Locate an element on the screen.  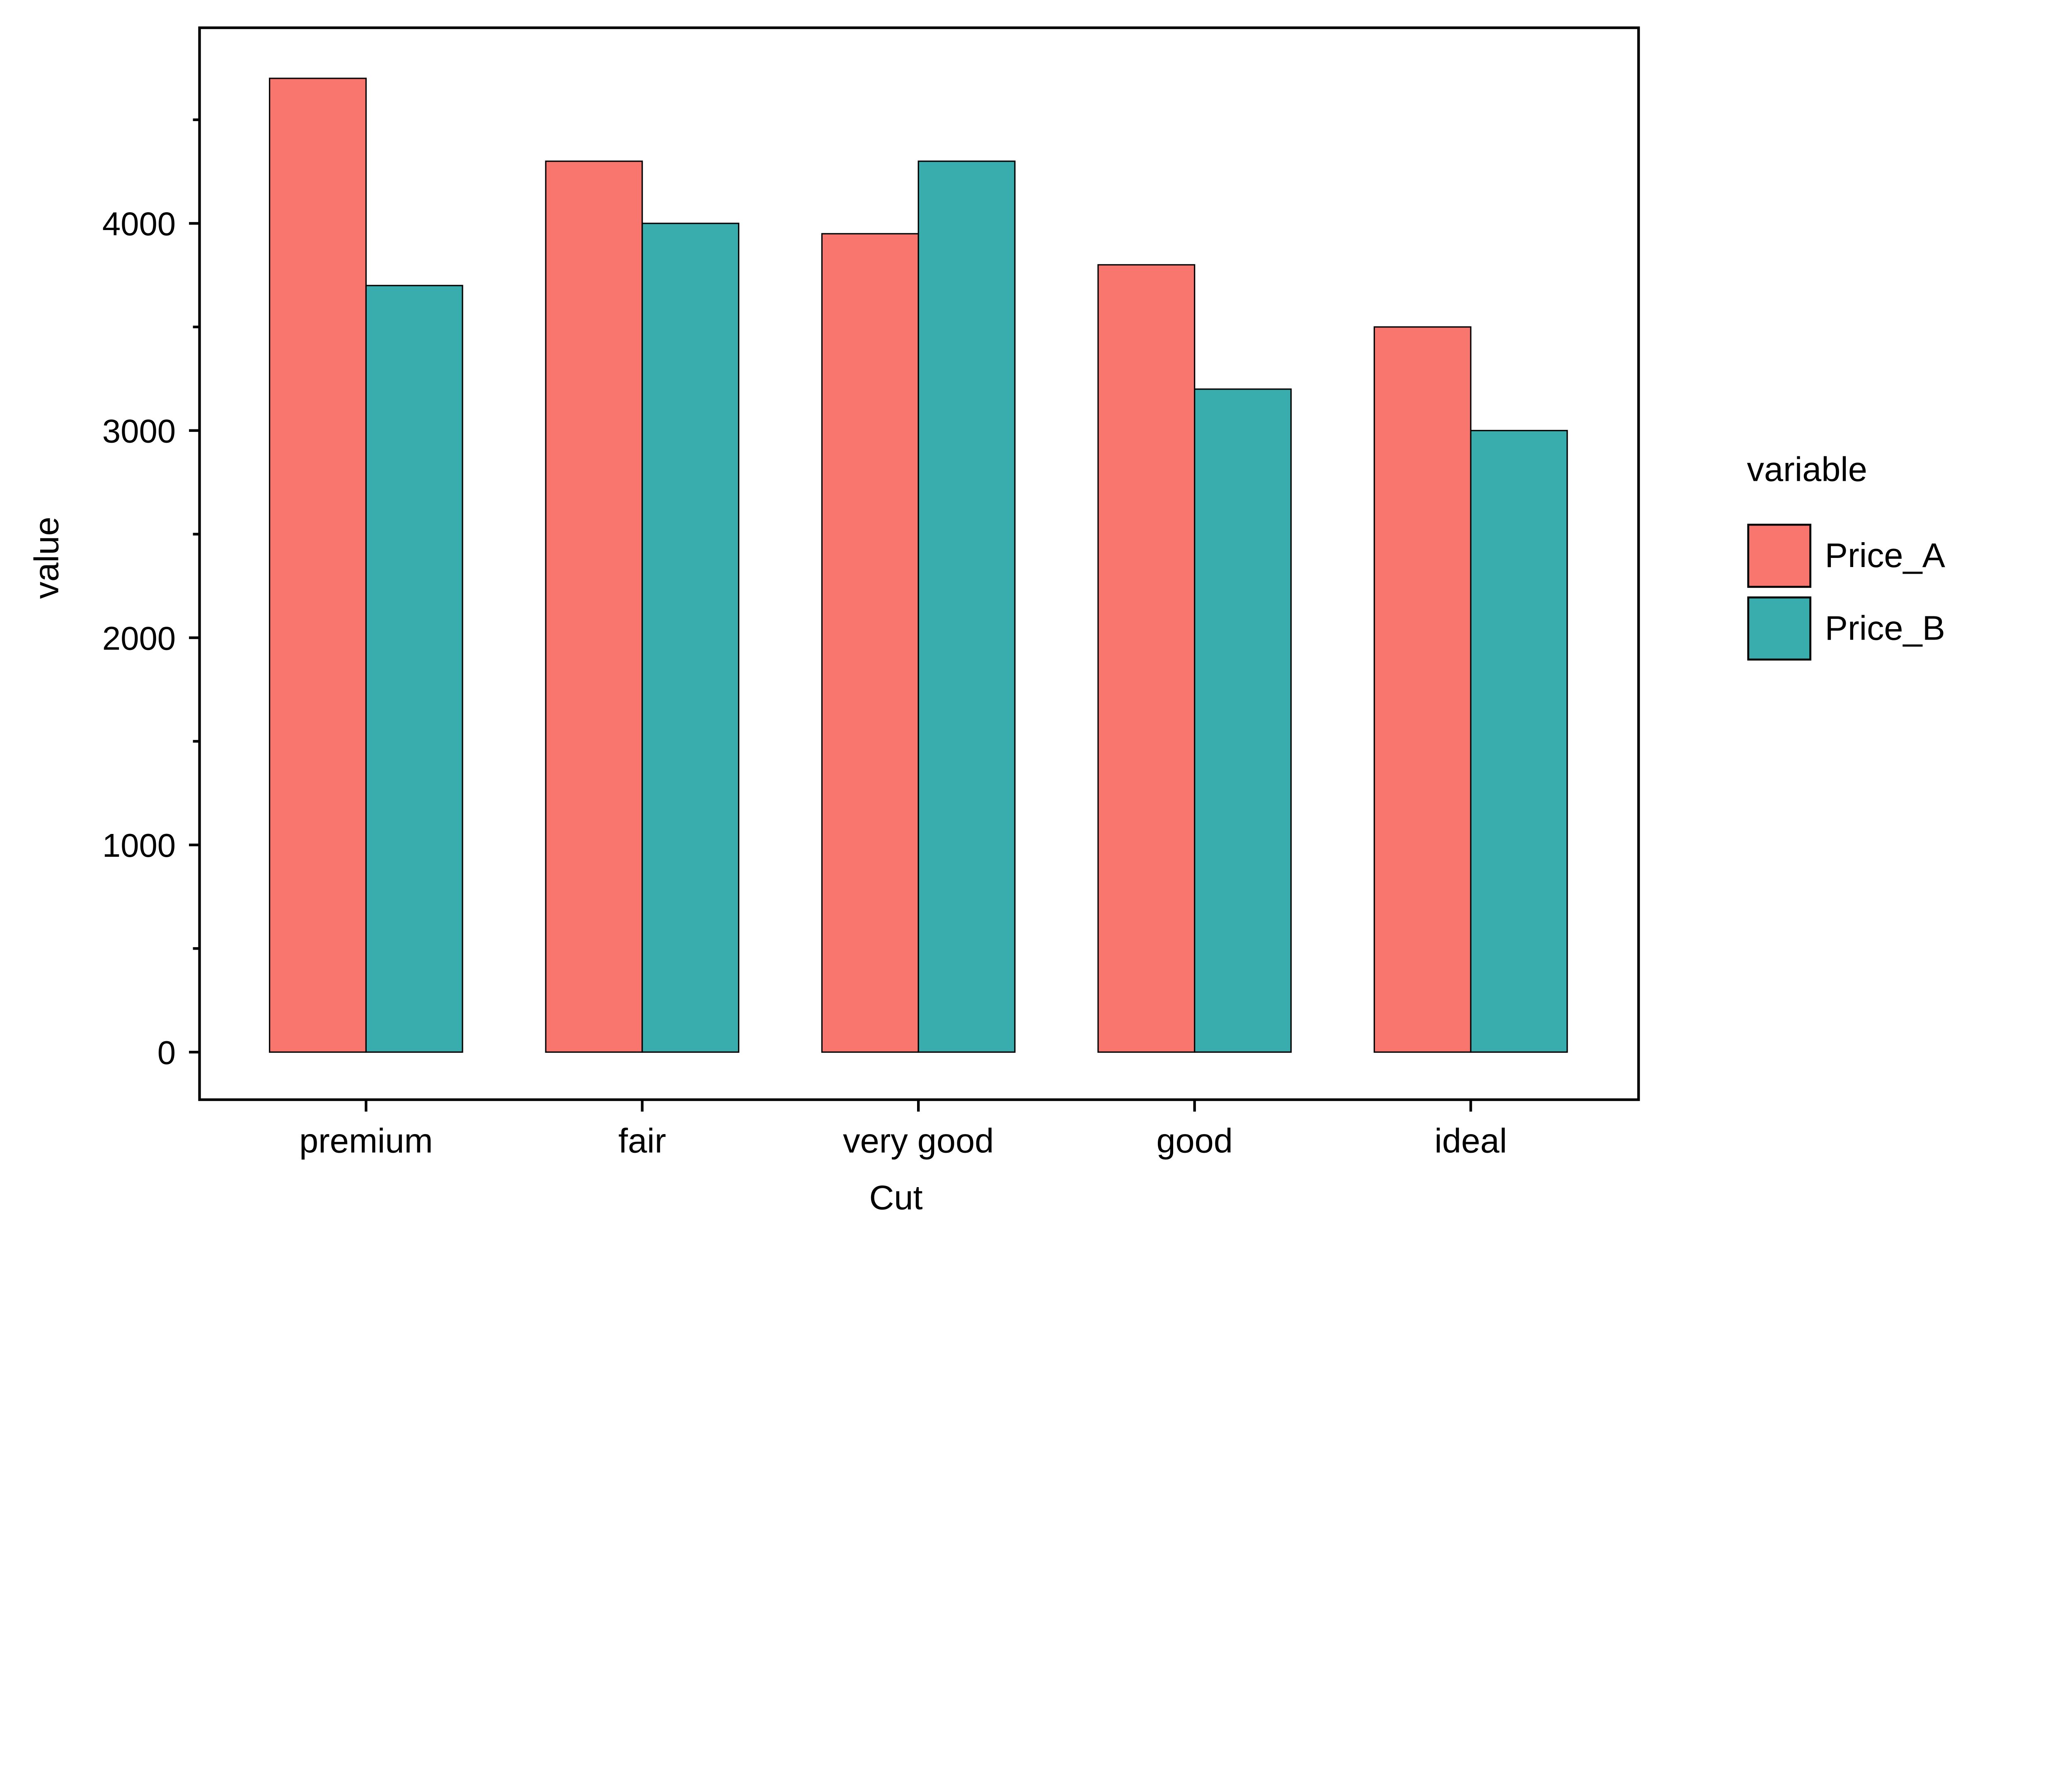
bar-price-b-very-good is located at coordinates (966, 606).